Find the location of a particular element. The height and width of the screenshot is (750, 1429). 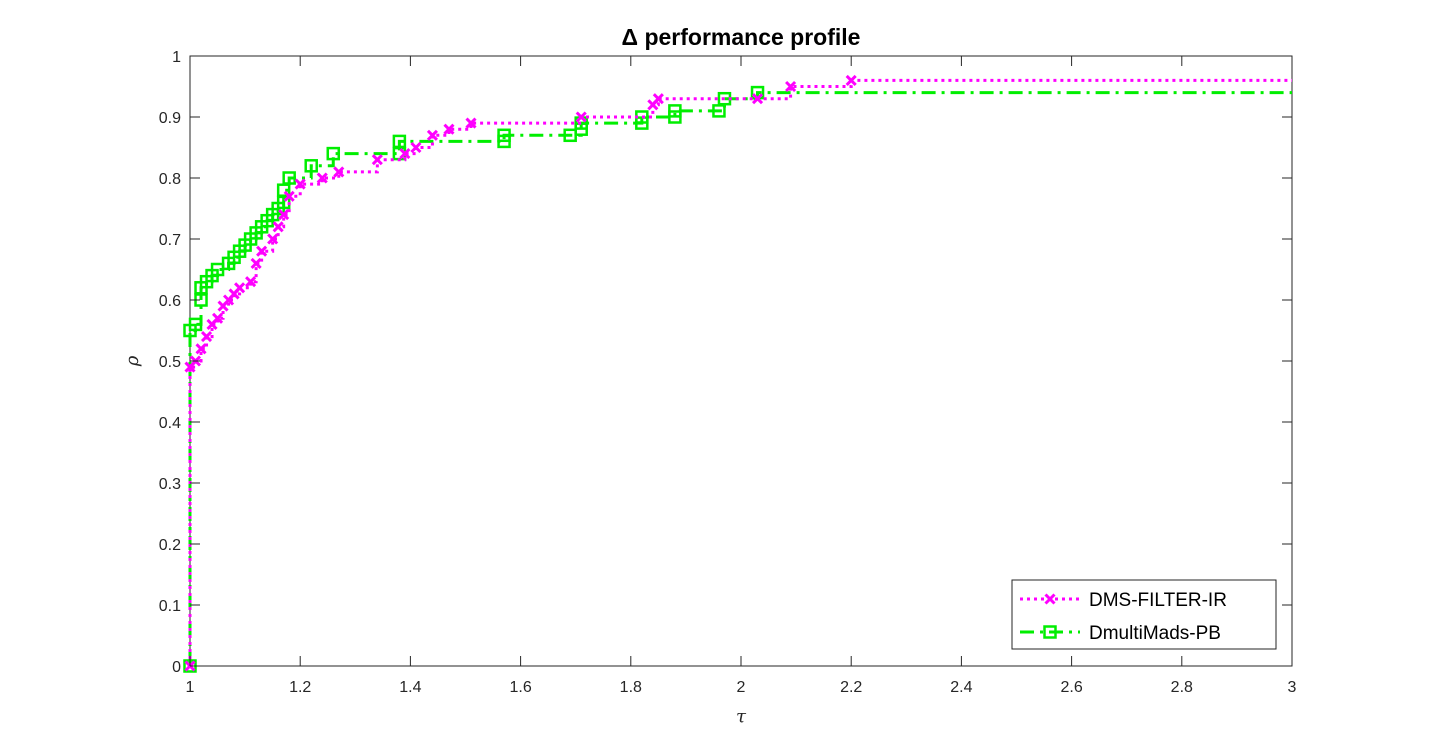

legend-swatch-marker-stroke-b is located at coordinates (1050, 599).